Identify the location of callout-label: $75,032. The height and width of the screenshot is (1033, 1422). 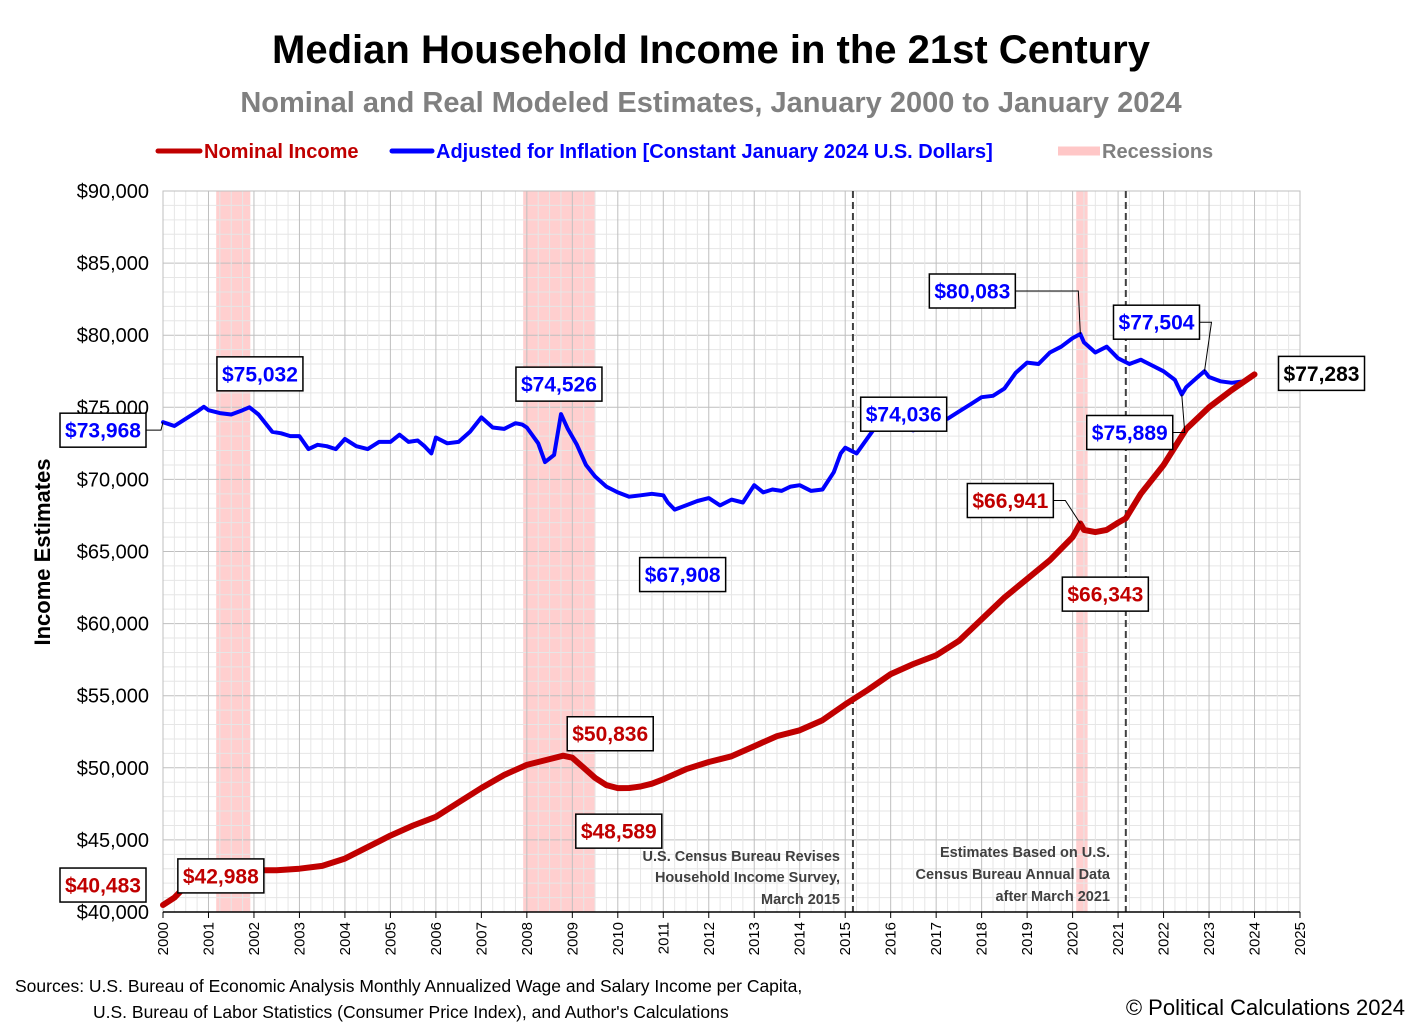
(260, 374).